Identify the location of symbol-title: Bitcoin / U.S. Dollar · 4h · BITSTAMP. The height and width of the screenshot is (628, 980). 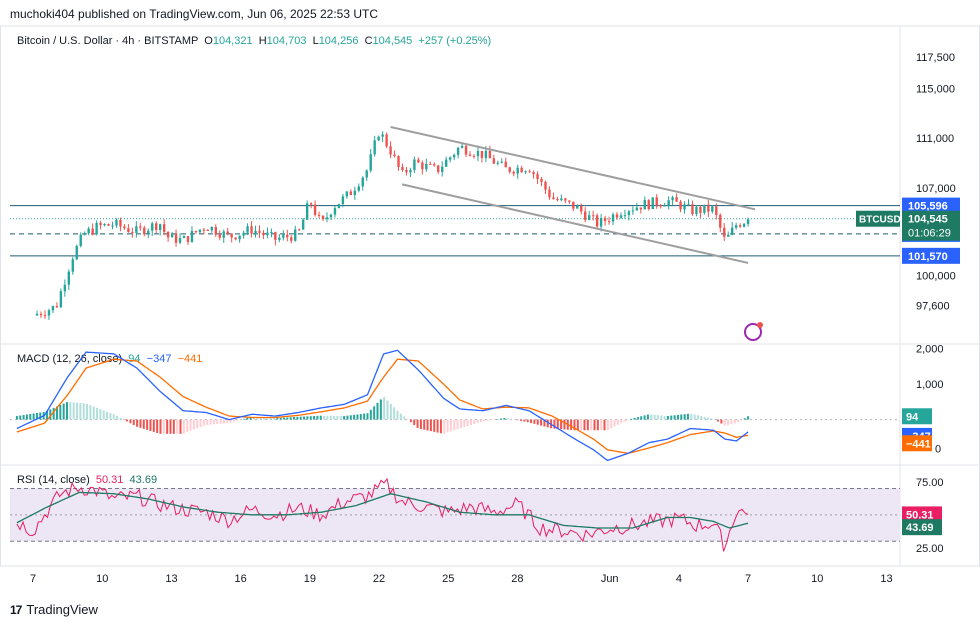
(108, 41).